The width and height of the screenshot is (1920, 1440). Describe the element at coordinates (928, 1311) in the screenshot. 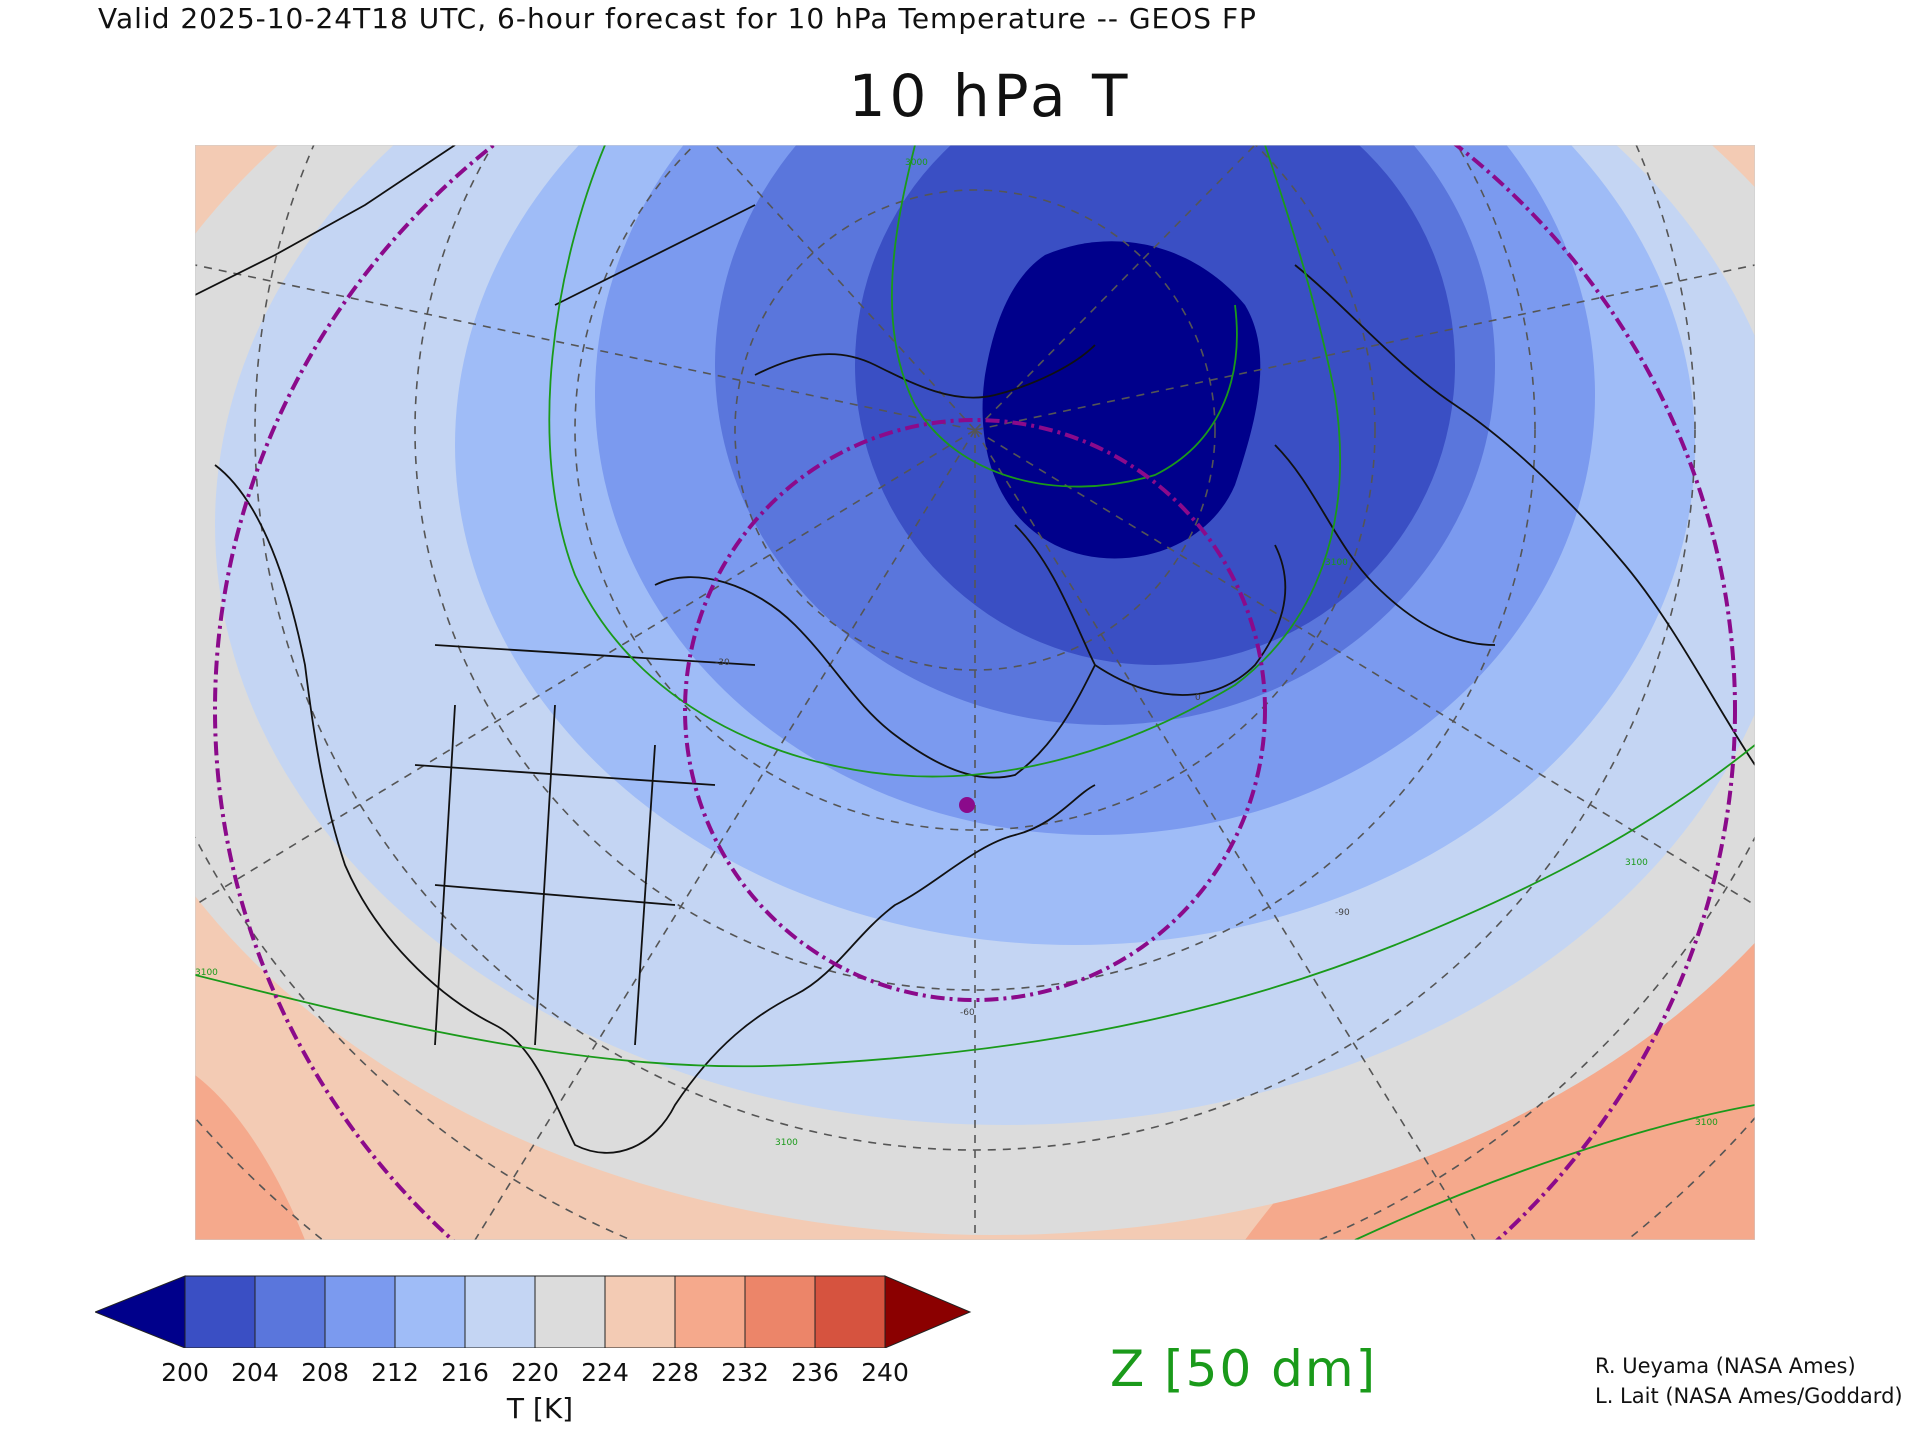

I see `colorbar-arrow-high` at that location.